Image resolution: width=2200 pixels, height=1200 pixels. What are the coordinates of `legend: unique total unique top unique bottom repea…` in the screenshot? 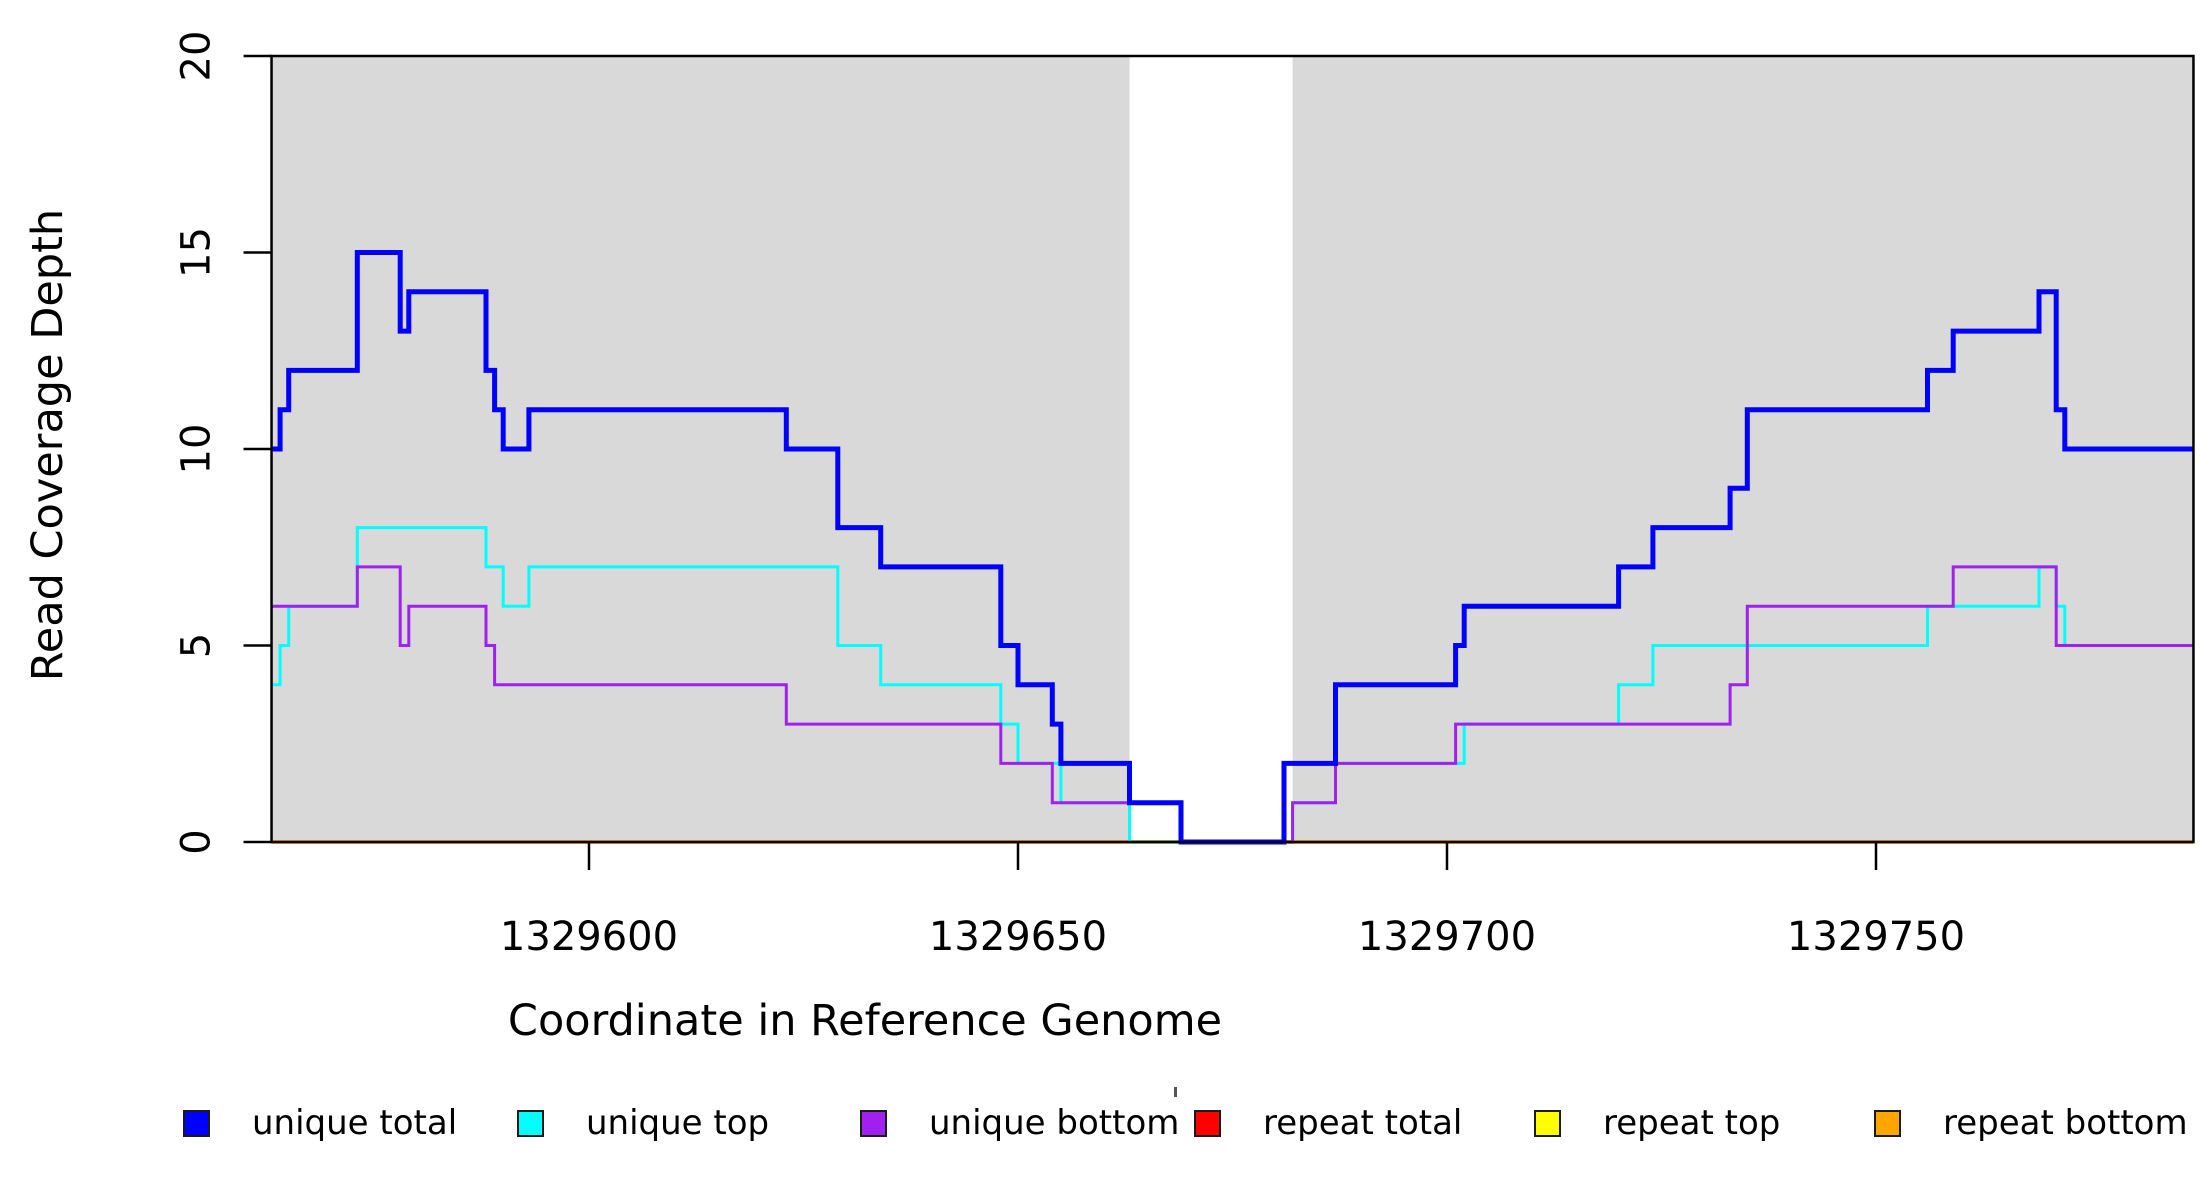 It's located at (1100, 1126).